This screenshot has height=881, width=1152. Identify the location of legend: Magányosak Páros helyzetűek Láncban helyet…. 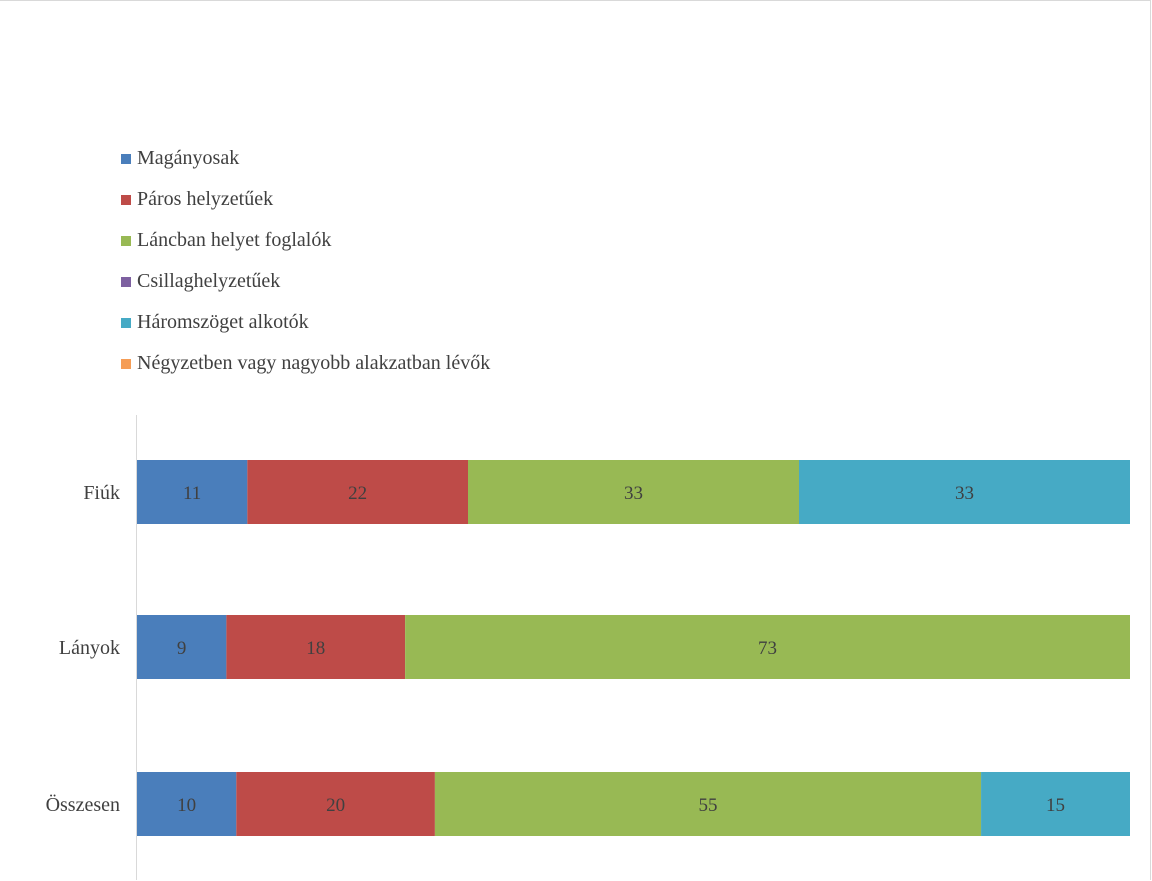
(305, 260).